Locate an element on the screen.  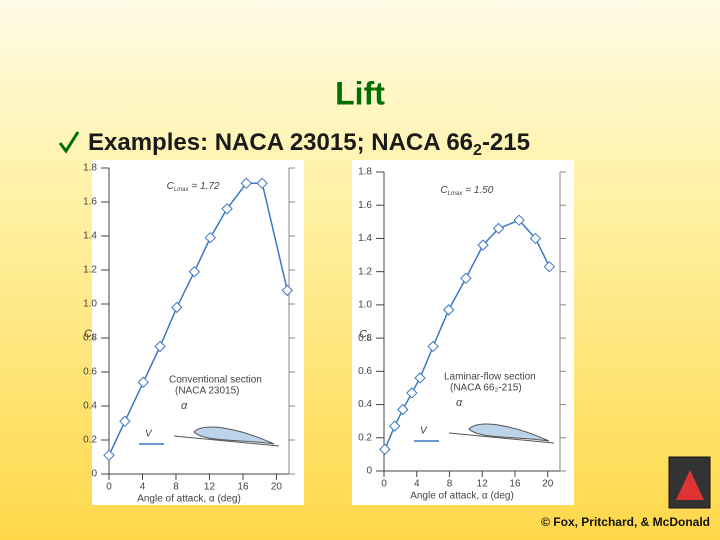
section-label: Laminar-flow section is located at coordinates (490, 377).